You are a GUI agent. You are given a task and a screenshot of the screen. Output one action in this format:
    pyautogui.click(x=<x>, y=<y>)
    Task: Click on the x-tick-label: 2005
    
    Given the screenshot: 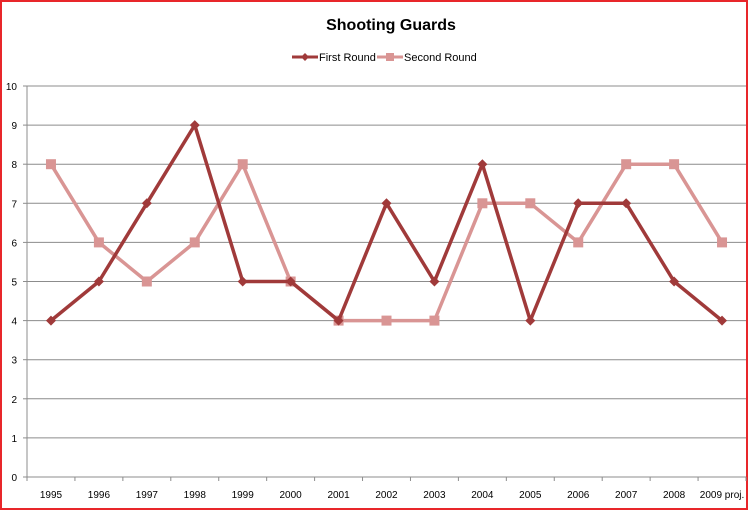 What is the action you would take?
    pyautogui.click(x=530, y=495)
    